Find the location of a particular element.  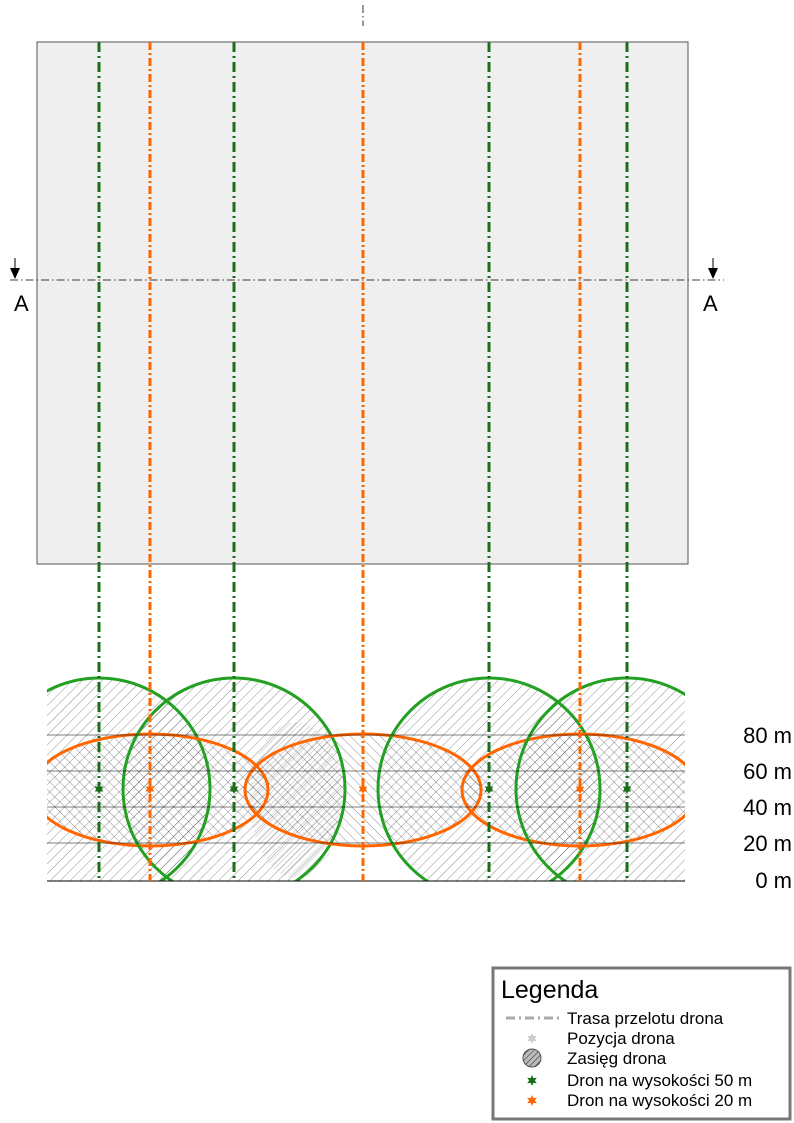

section-marker-left: A is located at coordinates (21, 303).